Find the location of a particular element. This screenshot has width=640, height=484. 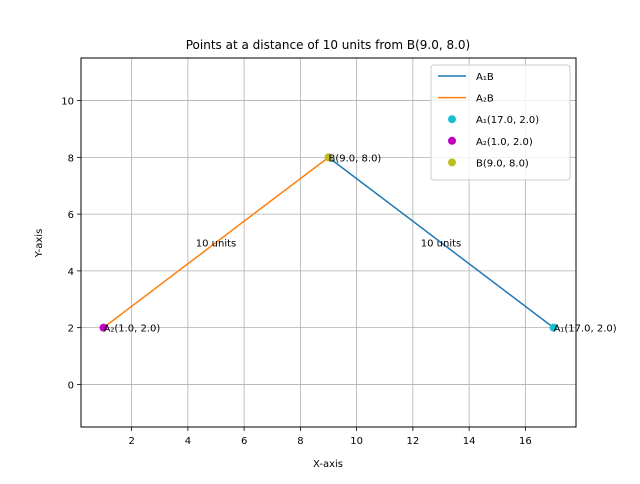

y-tick-label: 4 is located at coordinates (71, 272).